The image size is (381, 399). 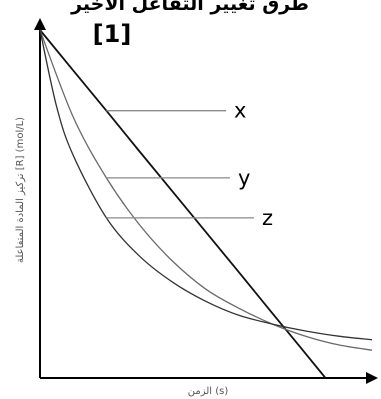 I want to click on y-axis-label: تركيز المادة المتفاعلة [R] (mol/L), so click(x=20, y=190).